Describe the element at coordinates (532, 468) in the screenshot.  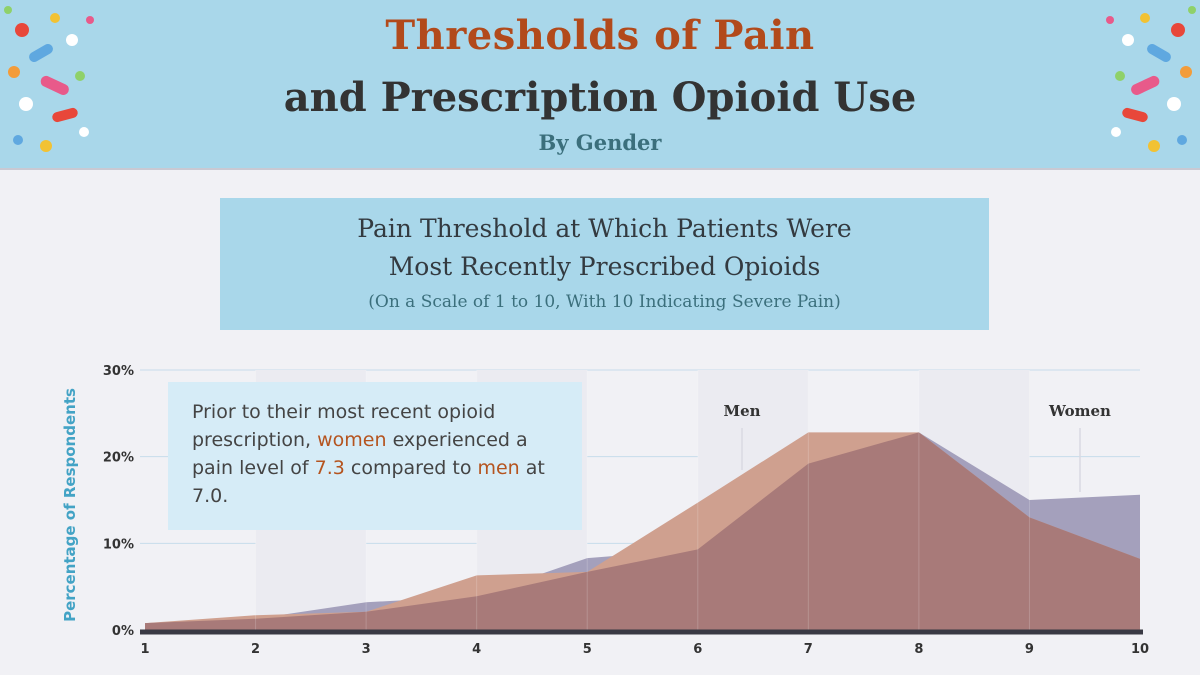
I see `callout-text-part: at` at that location.